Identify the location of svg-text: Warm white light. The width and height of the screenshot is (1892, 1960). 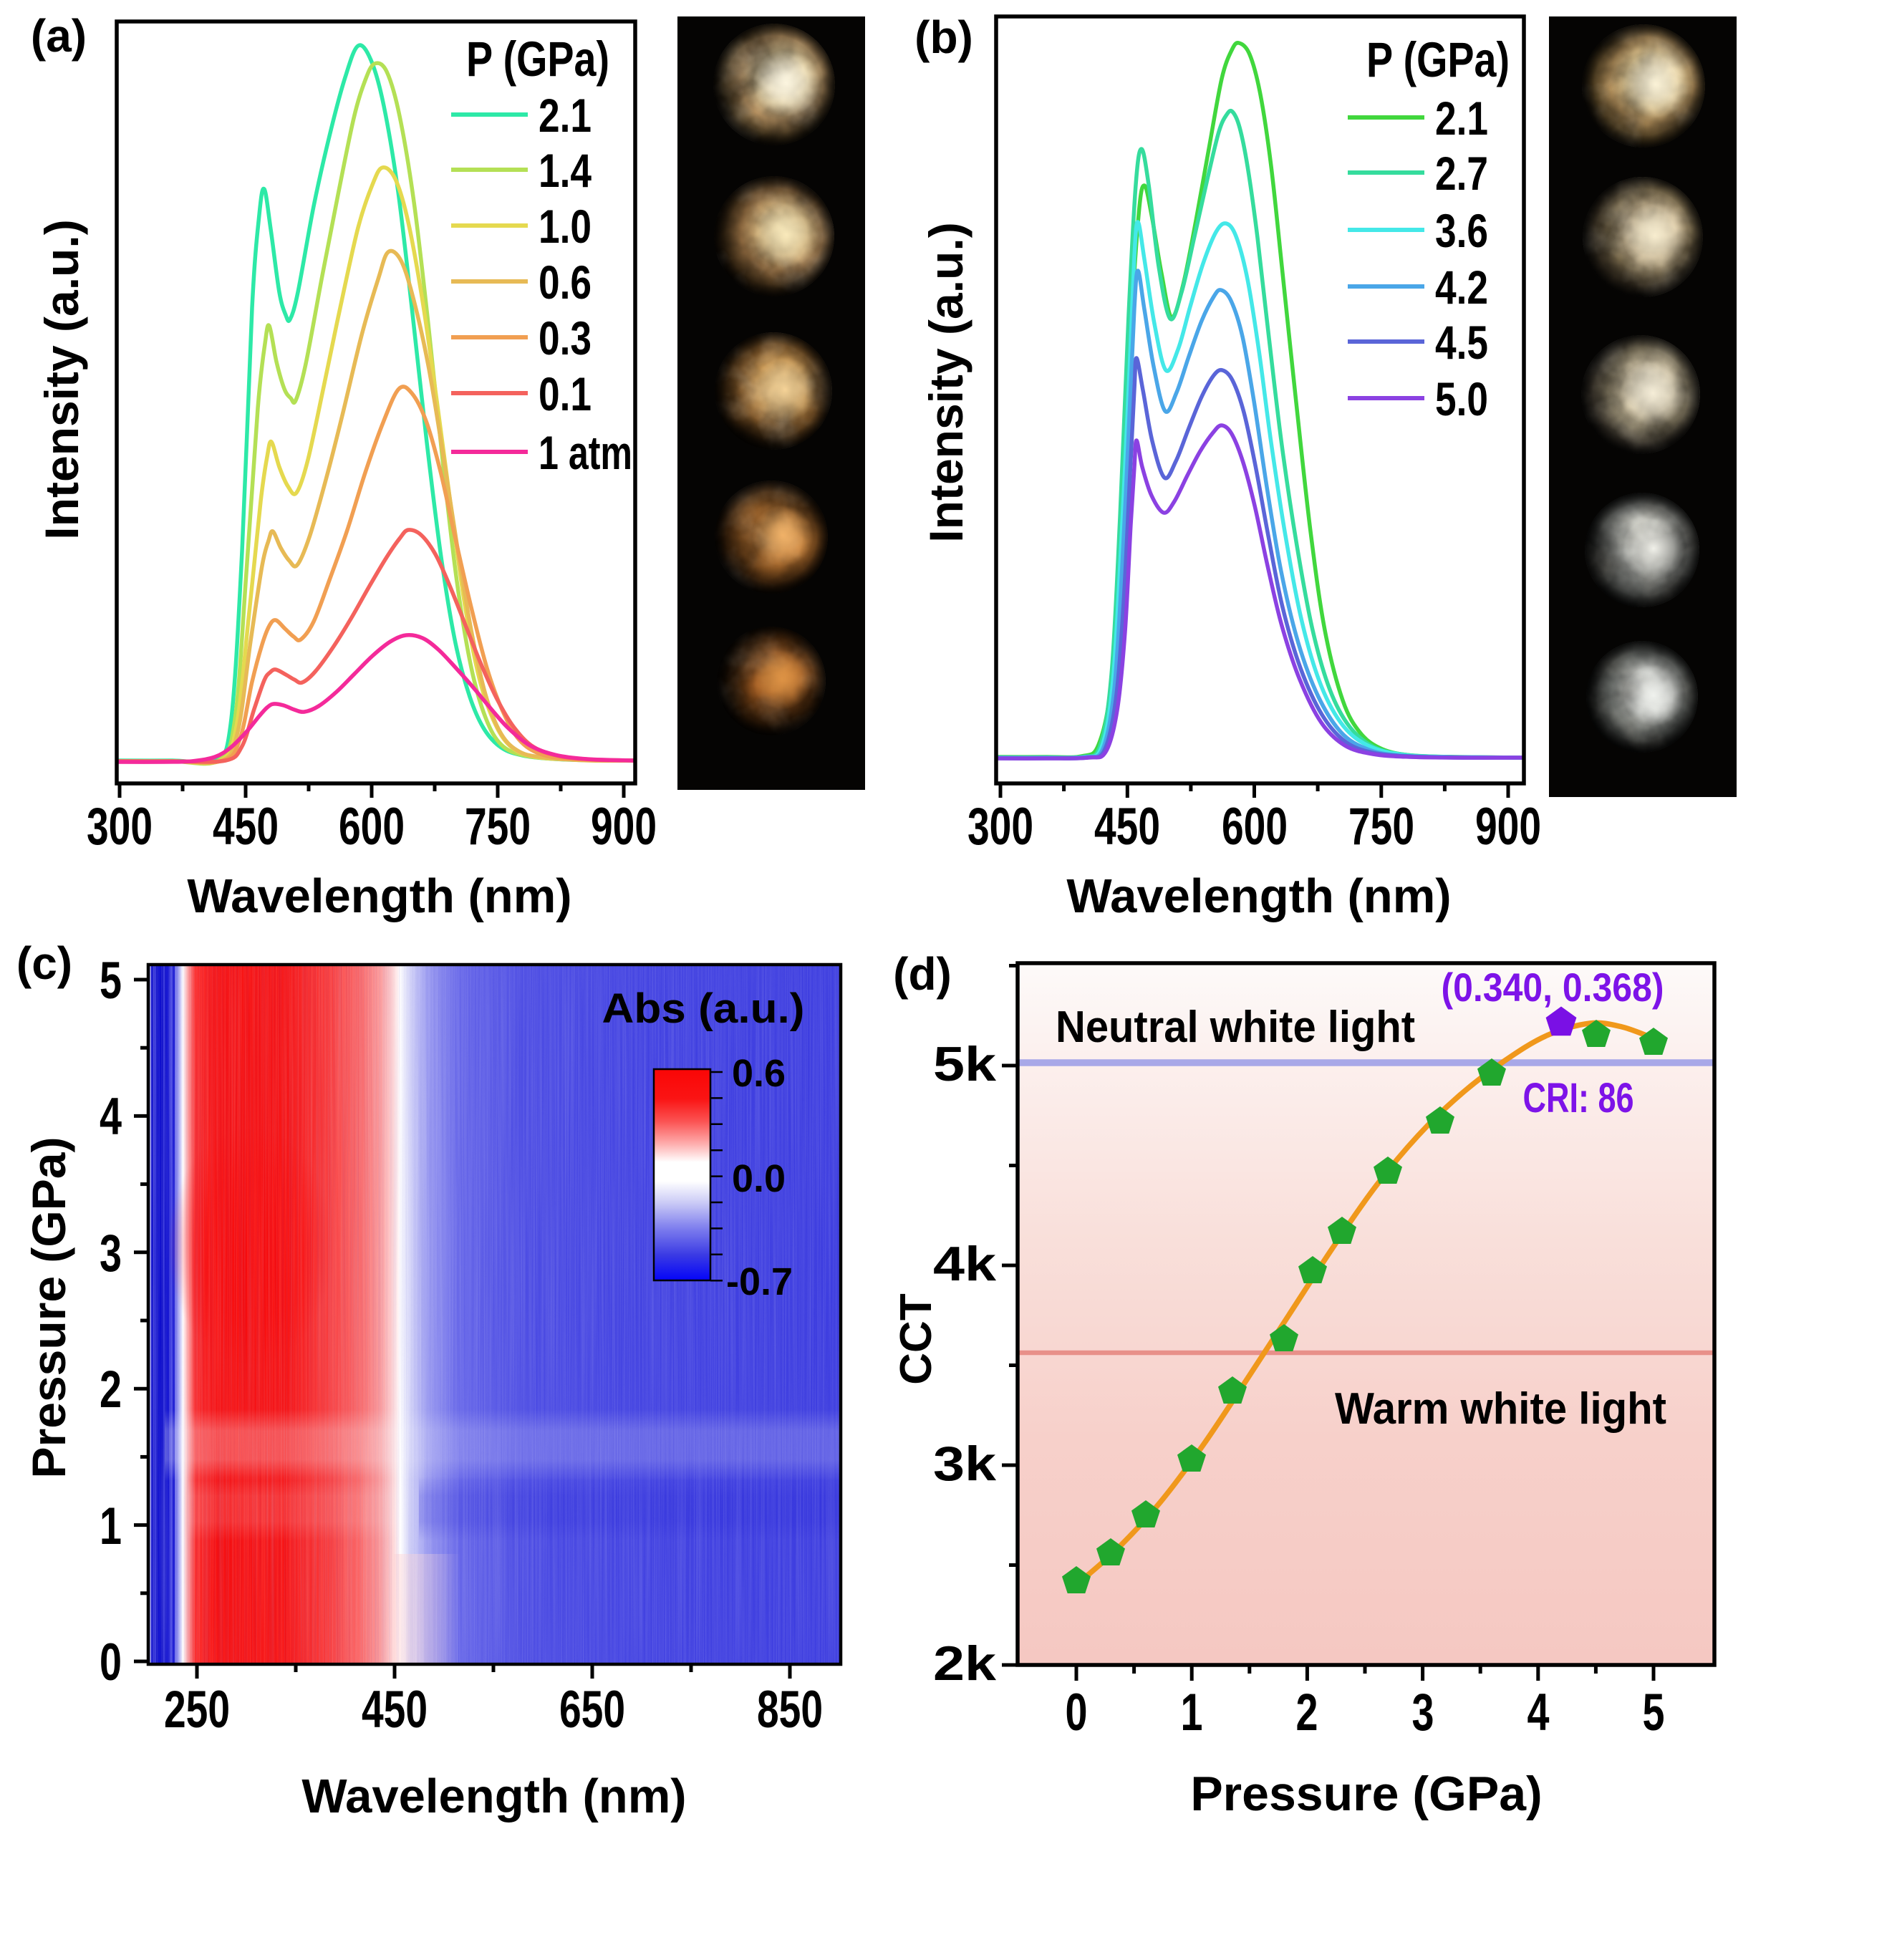
(1500, 1409).